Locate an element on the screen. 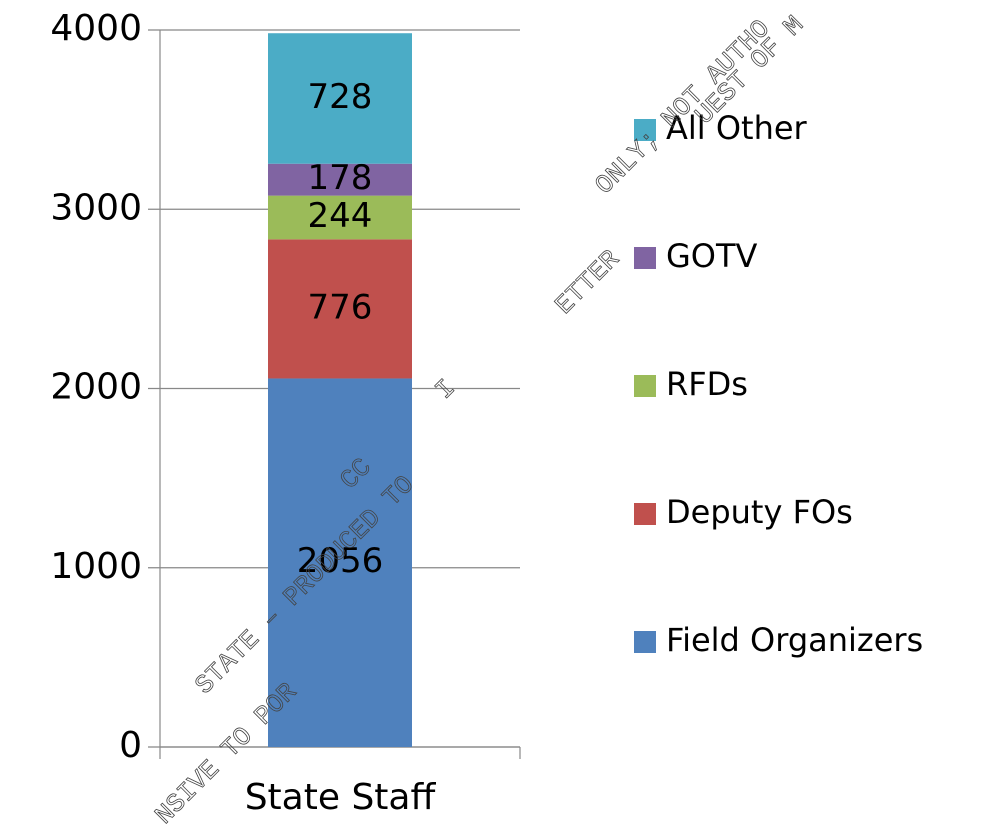 The width and height of the screenshot is (1000, 836). data-label: 728 is located at coordinates (340, 97).